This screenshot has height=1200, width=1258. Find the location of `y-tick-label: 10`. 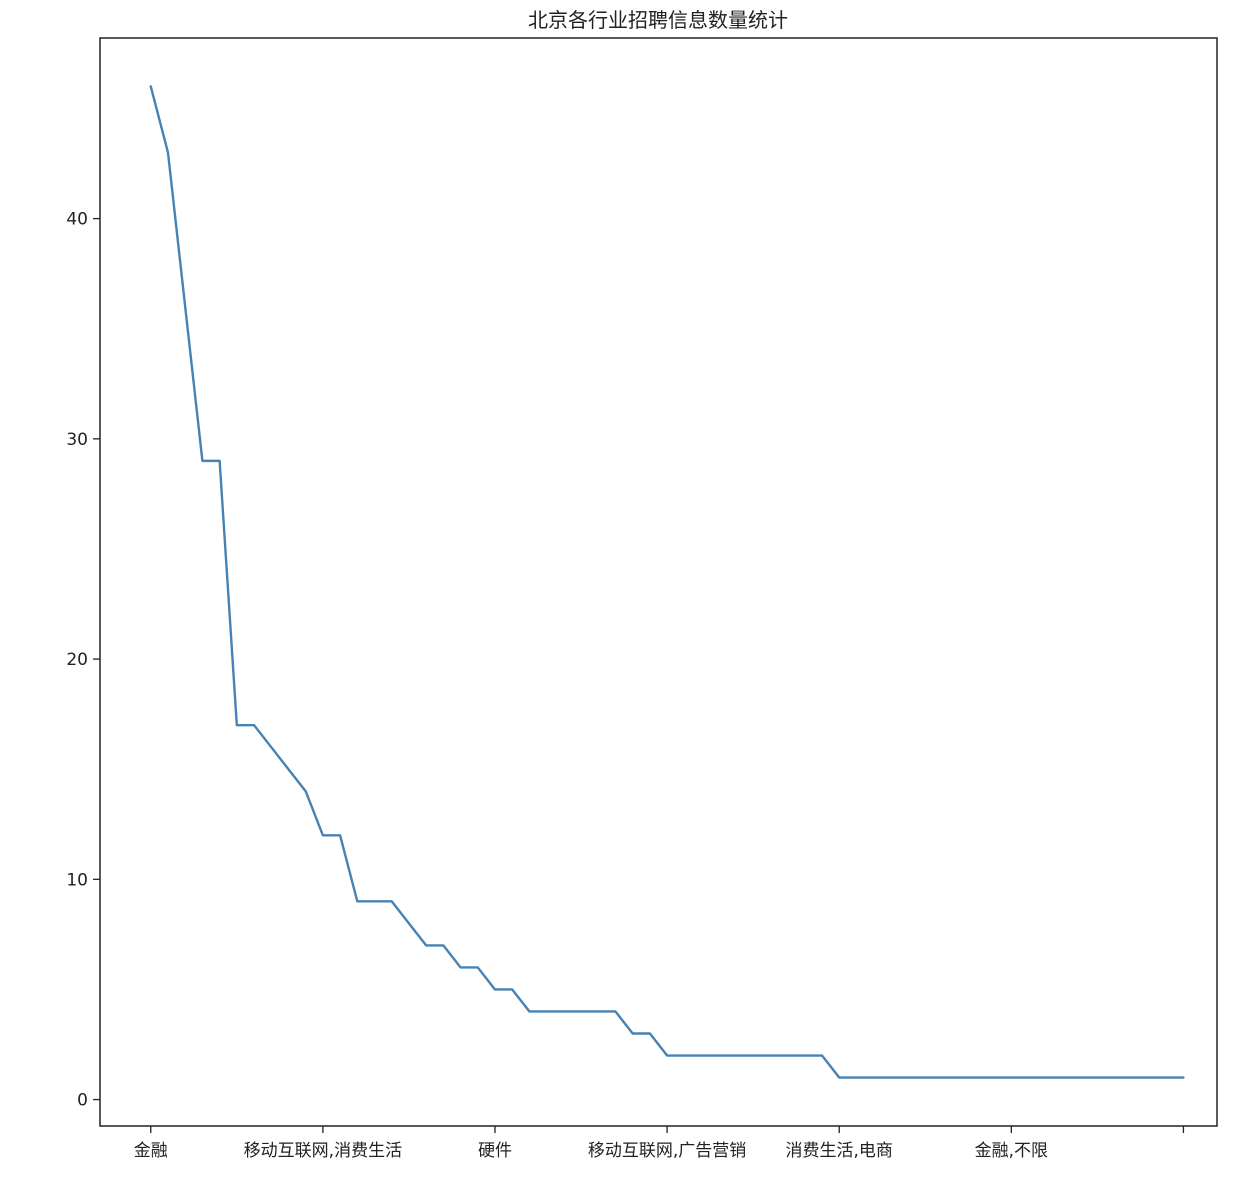

y-tick-label: 10 is located at coordinates (77, 880).